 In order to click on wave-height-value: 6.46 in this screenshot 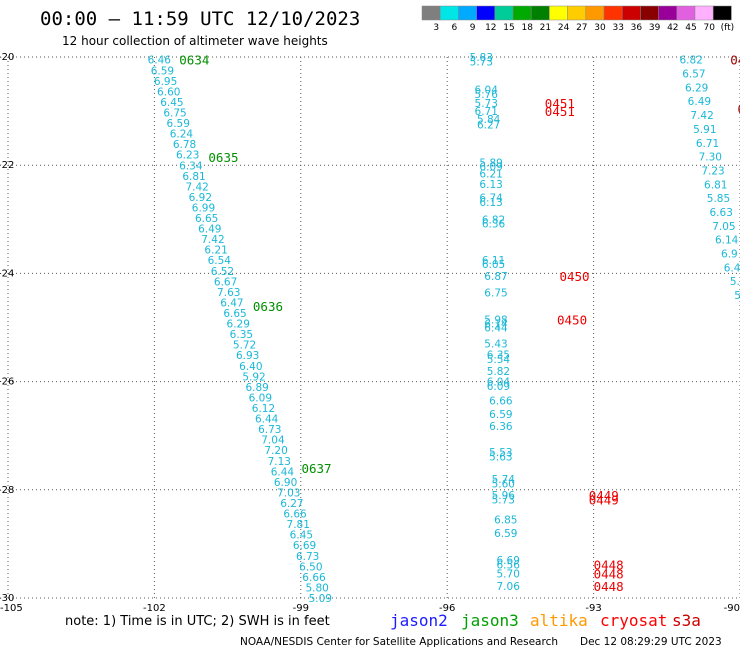, I will do `click(160, 61)`.